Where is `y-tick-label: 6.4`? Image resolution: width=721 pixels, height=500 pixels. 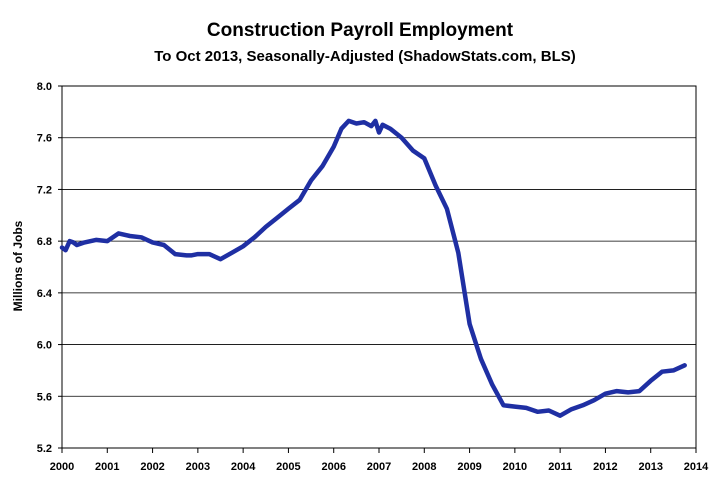
y-tick-label: 6.4 is located at coordinates (45, 294).